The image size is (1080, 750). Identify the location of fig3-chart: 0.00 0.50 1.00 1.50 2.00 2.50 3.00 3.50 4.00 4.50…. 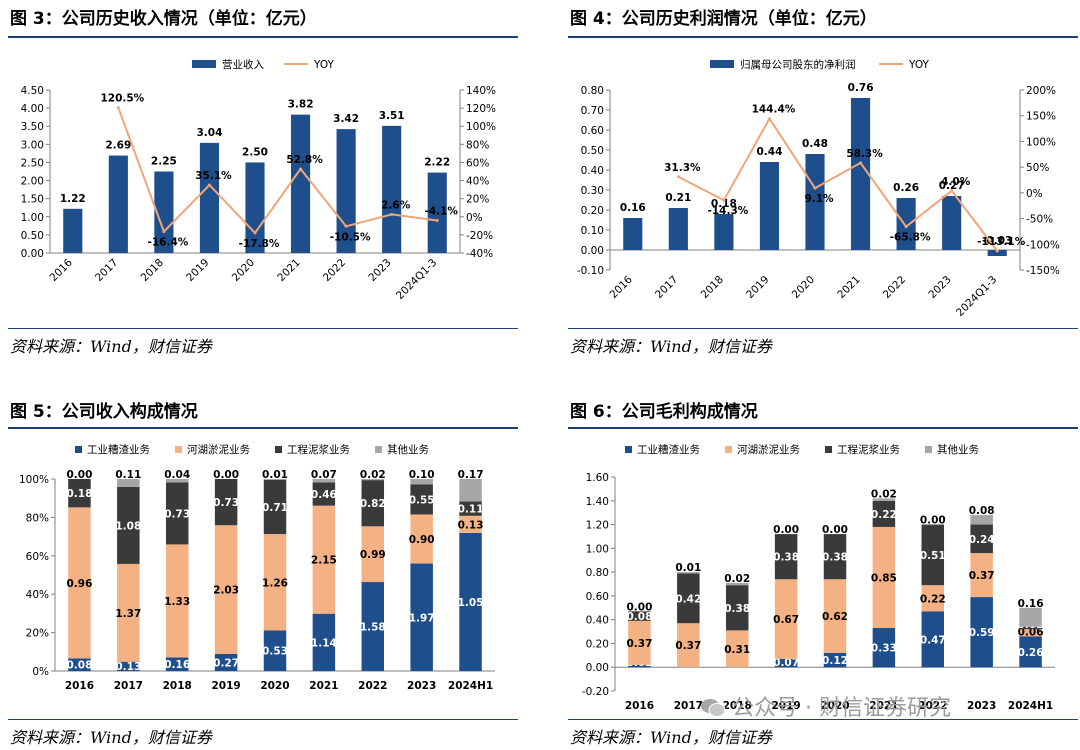
(258, 180).